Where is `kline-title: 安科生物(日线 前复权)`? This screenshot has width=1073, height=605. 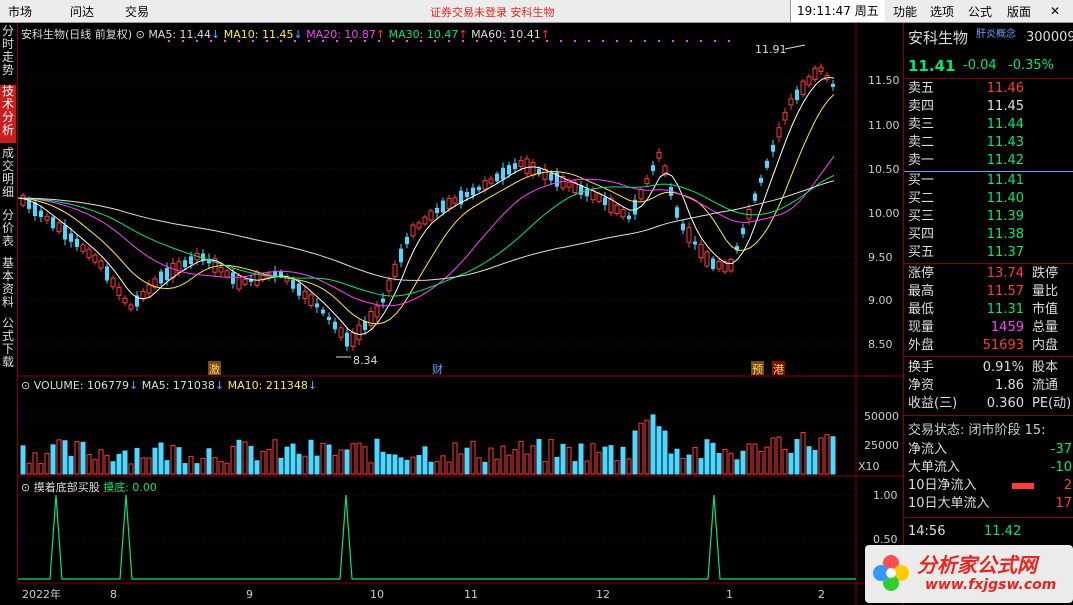 kline-title: 安科生物(日线 前复权) is located at coordinates (77, 34).